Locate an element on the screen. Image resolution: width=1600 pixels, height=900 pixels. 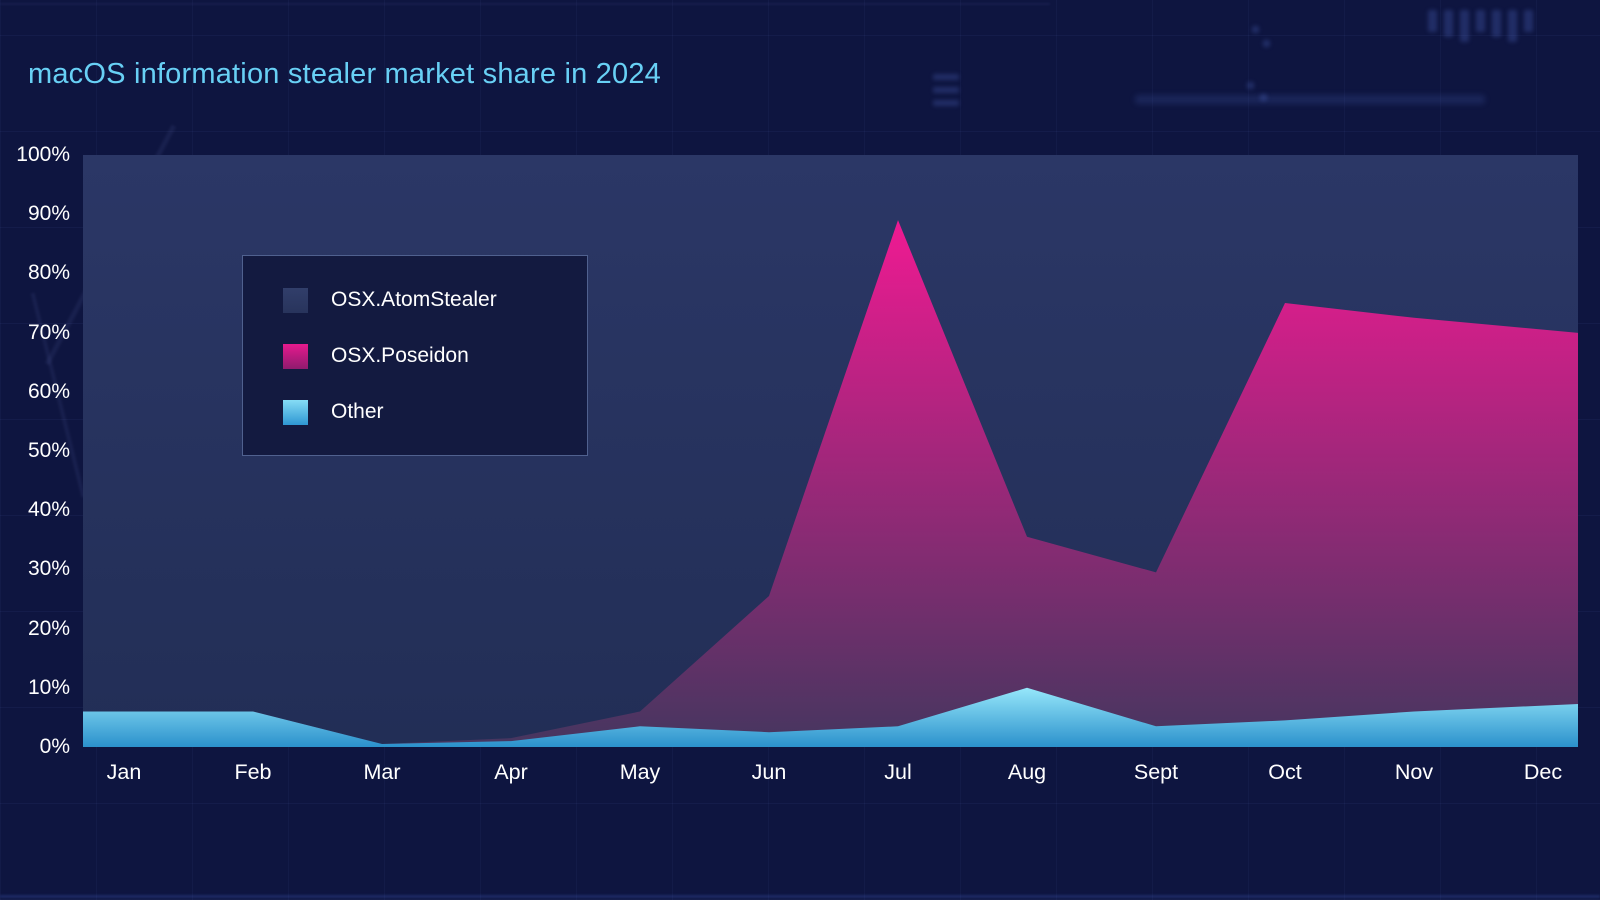
legend-label: Other is located at coordinates (357, 411).